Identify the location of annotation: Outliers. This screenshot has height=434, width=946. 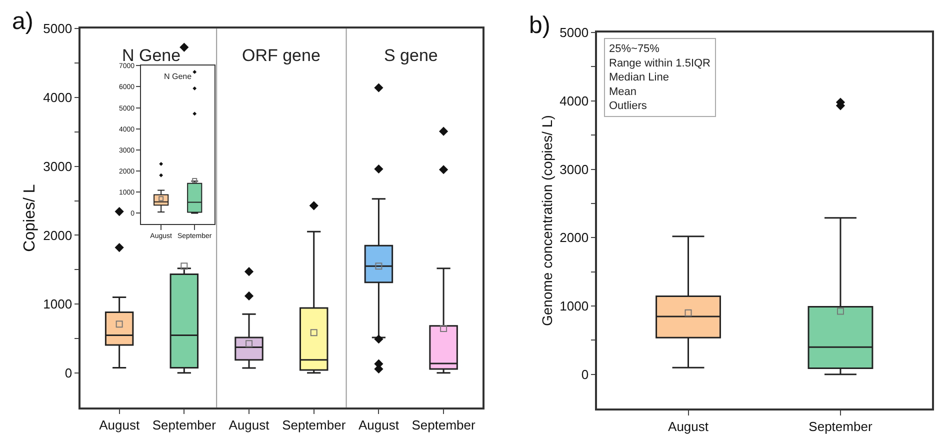
(628, 106).